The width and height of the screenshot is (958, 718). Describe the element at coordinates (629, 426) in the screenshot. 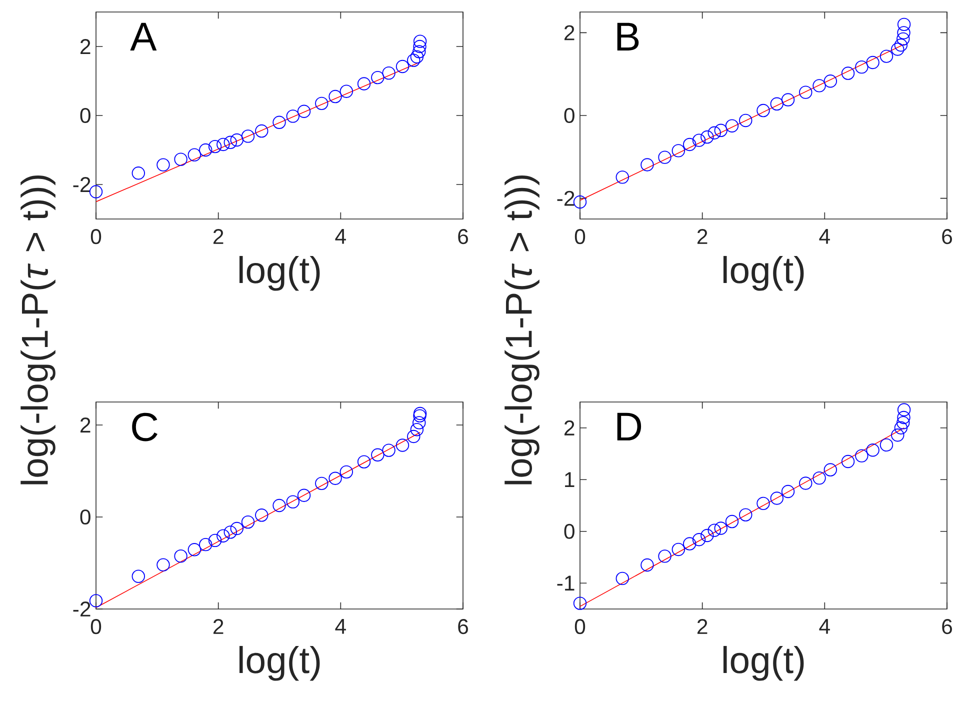

I see `chart-title: D` at that location.